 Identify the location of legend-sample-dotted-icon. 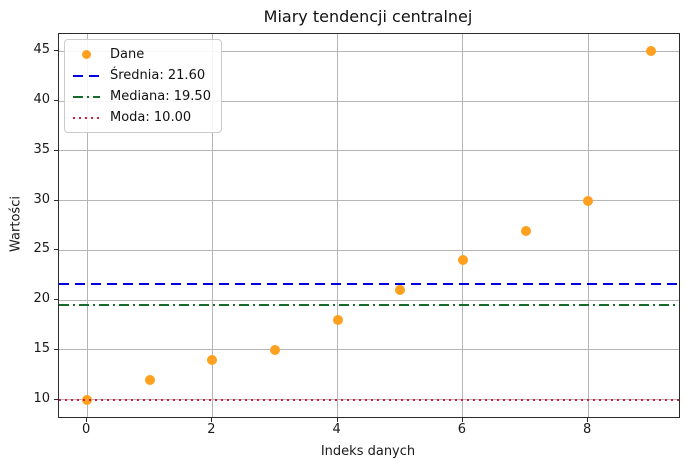
(86, 117).